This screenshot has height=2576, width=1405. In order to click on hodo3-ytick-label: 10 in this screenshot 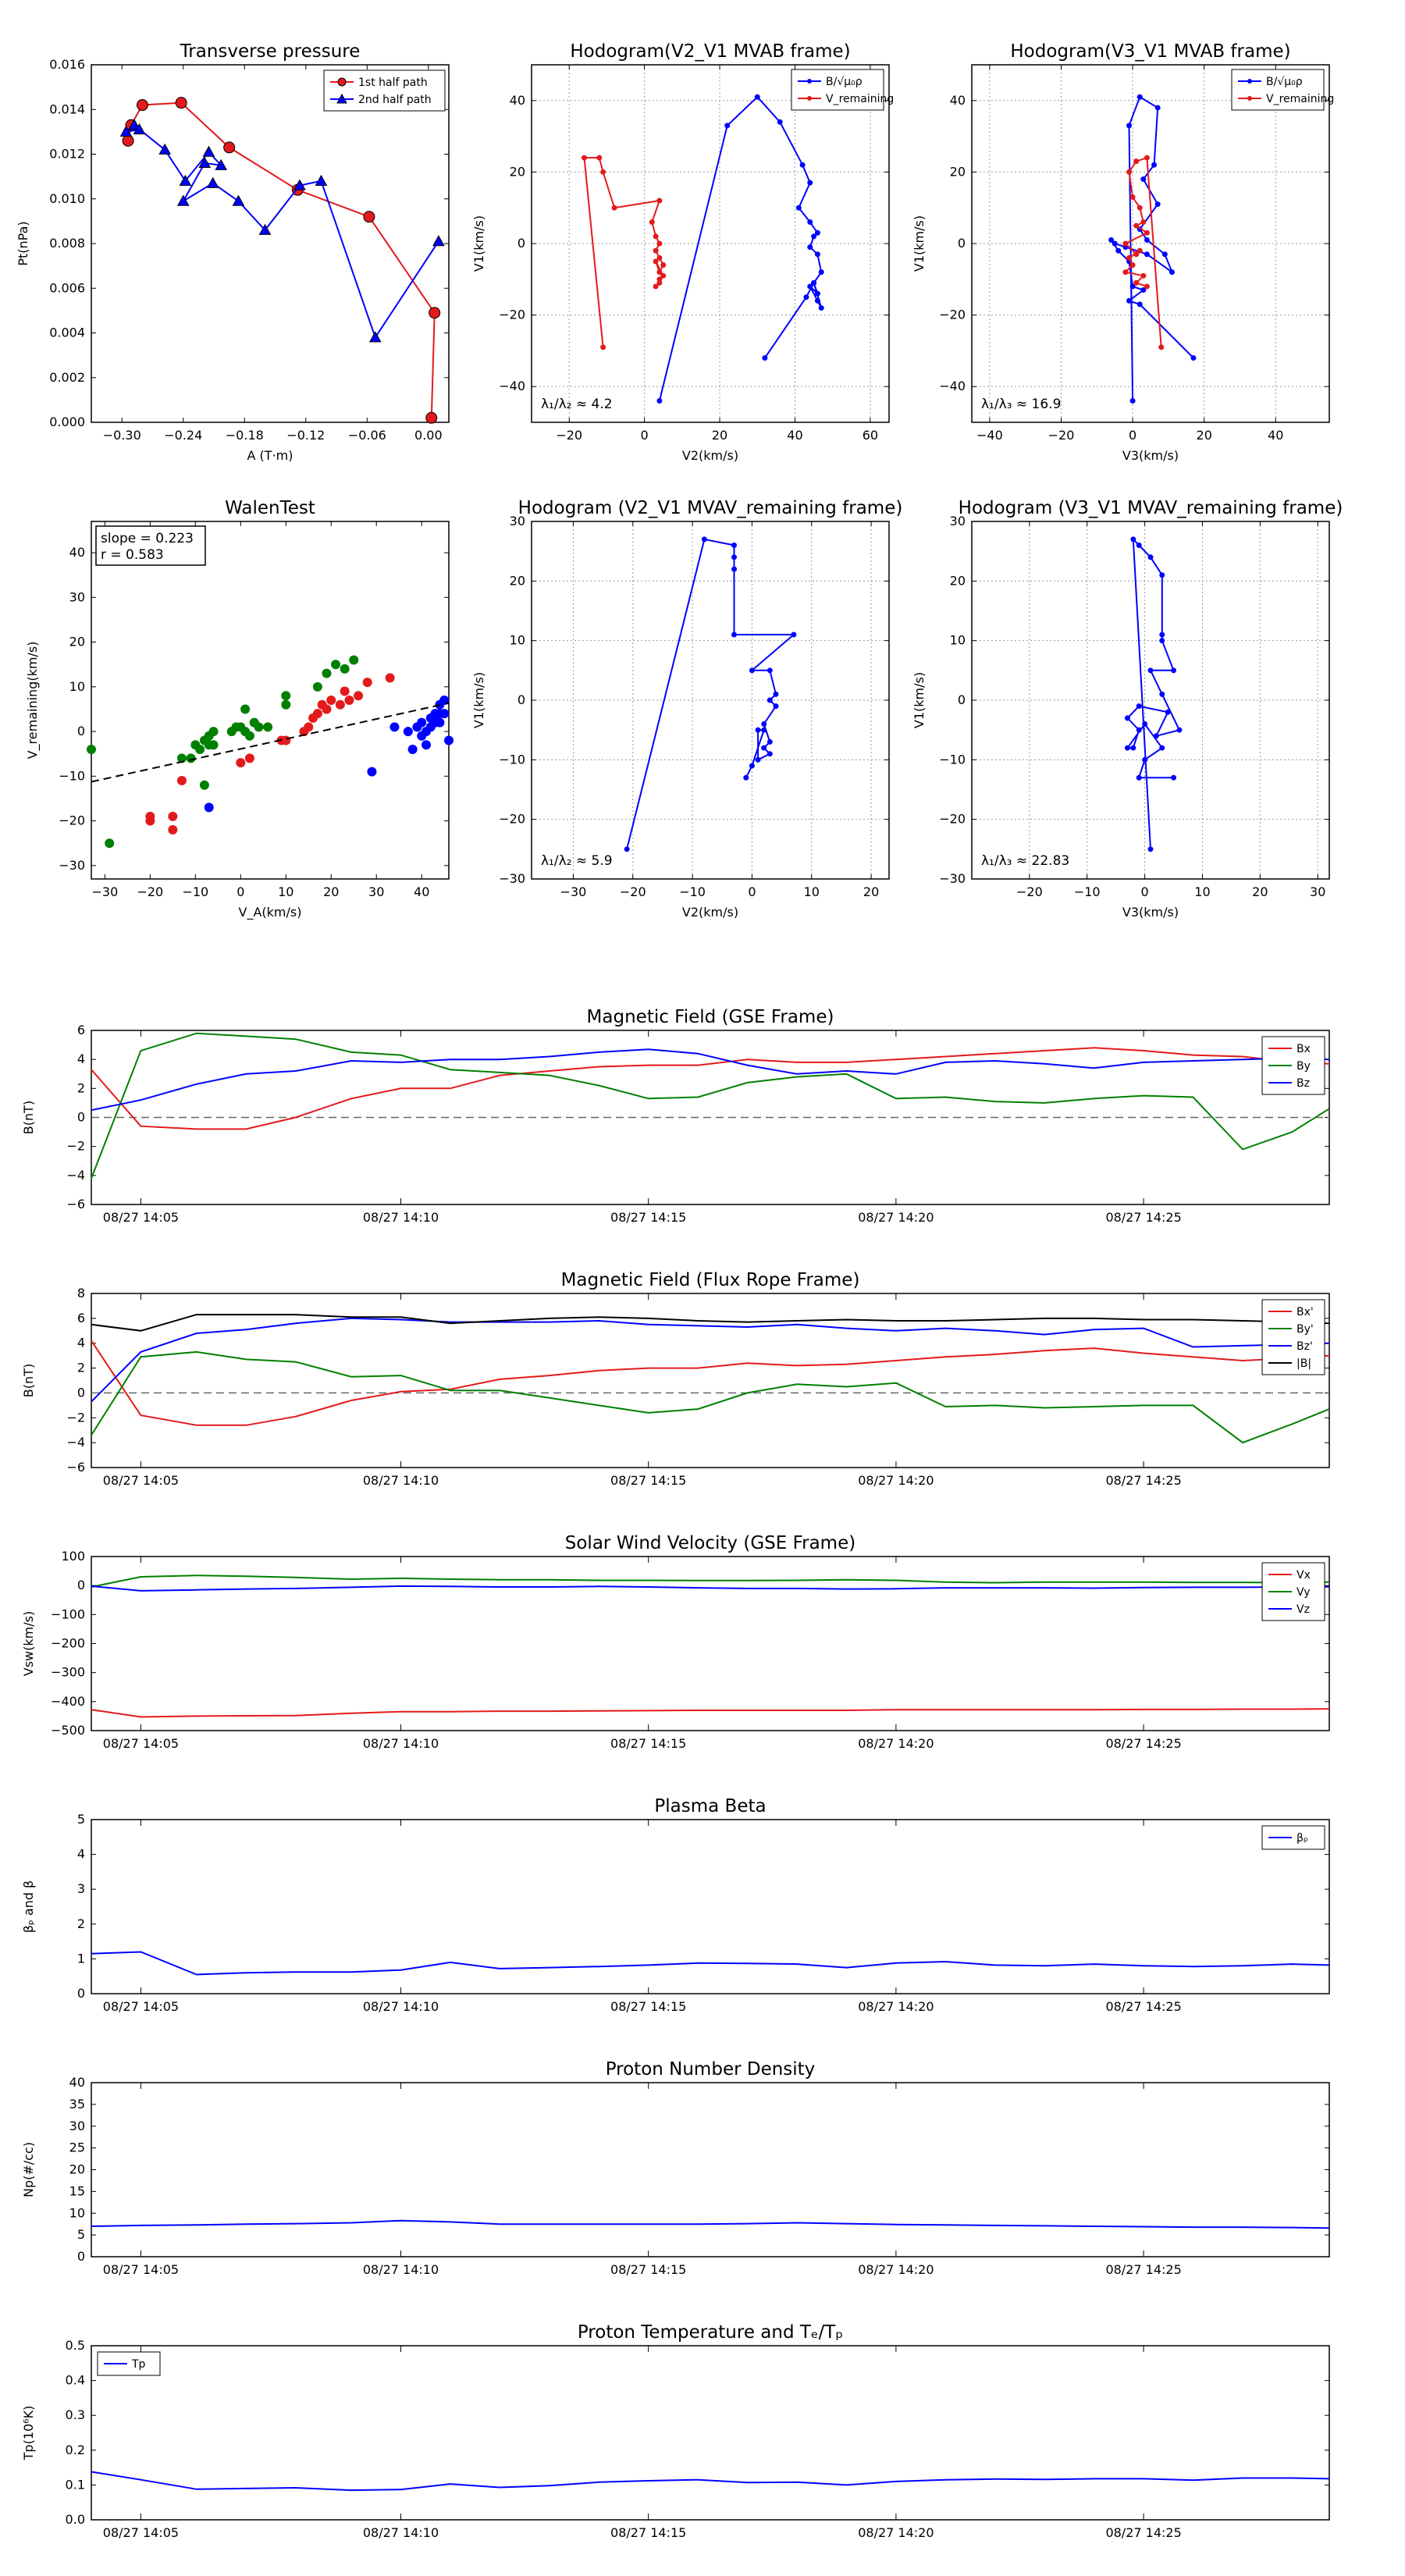, I will do `click(517, 640)`.